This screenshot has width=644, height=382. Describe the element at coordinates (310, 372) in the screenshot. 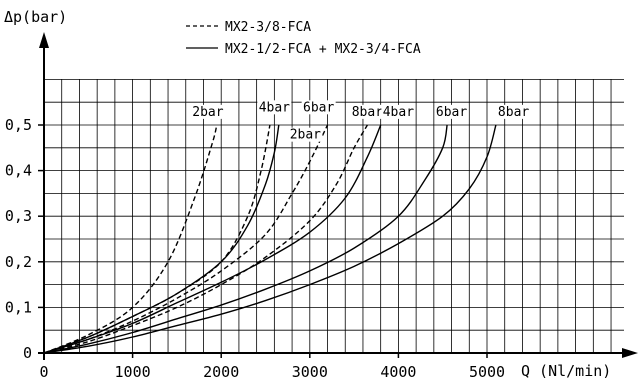

I see `x-tick-label: 3000` at that location.